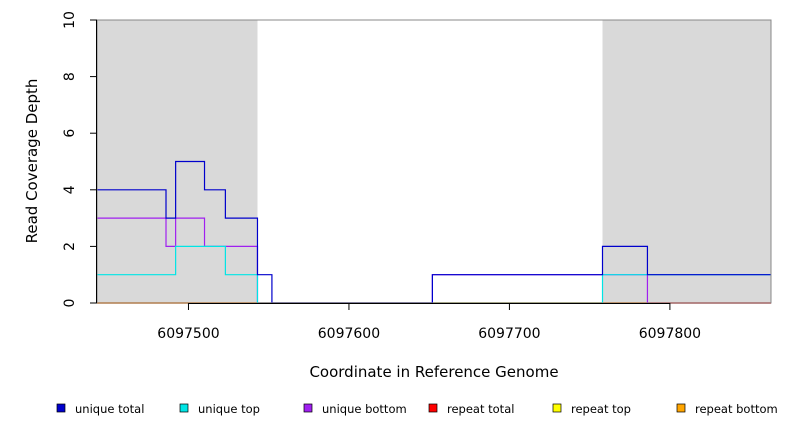 Image resolution: width=792 pixels, height=432 pixels. What do you see at coordinates (433, 372) in the screenshot?
I see `x-axis-label: Coordinate in Reference Genome` at bounding box center [433, 372].